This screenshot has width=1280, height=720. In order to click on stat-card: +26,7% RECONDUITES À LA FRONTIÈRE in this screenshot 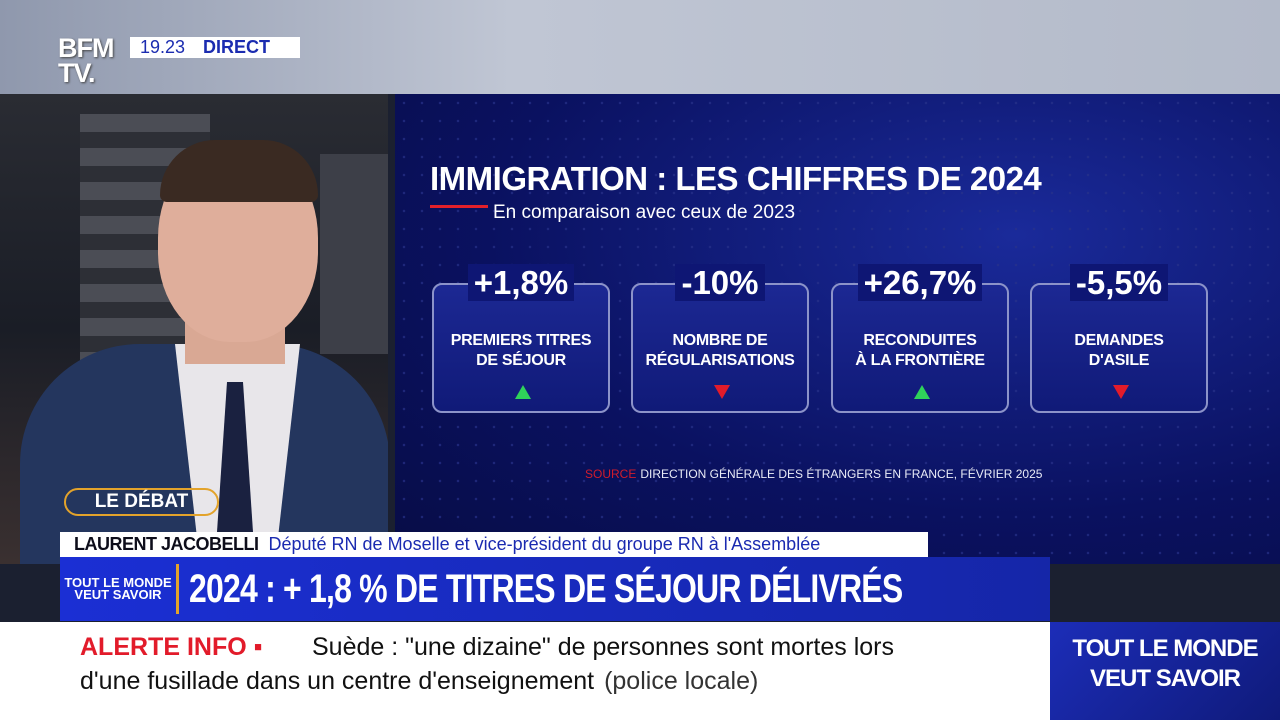, I will do `click(920, 338)`.